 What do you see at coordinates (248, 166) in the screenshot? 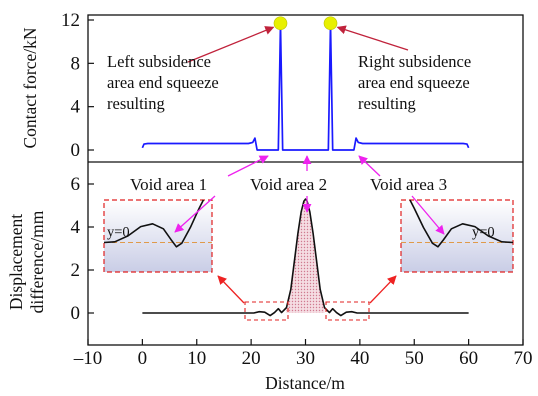
I see `void-1-arrow-up` at bounding box center [248, 166].